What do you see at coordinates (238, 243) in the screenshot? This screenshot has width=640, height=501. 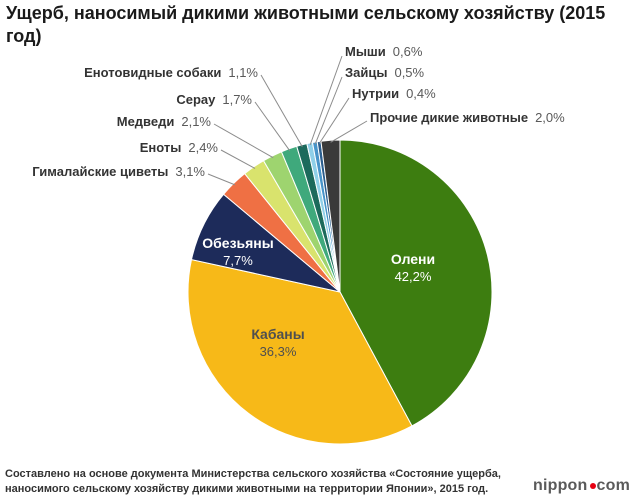 I see `animal-name: Обезьяны` at bounding box center [238, 243].